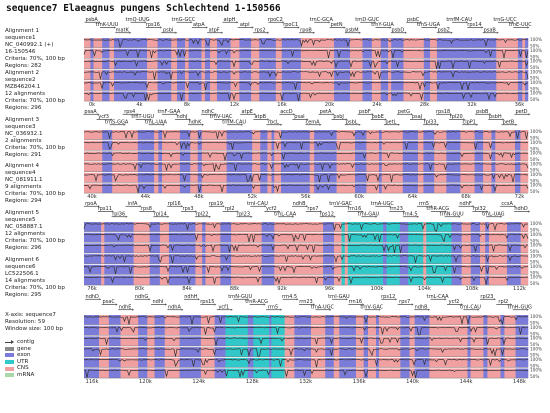 The height and width of the screenshot is (413, 550). Describe the element at coordinates (536, 82) in the screenshot. I see `pct-100-label: 100%` at that location.